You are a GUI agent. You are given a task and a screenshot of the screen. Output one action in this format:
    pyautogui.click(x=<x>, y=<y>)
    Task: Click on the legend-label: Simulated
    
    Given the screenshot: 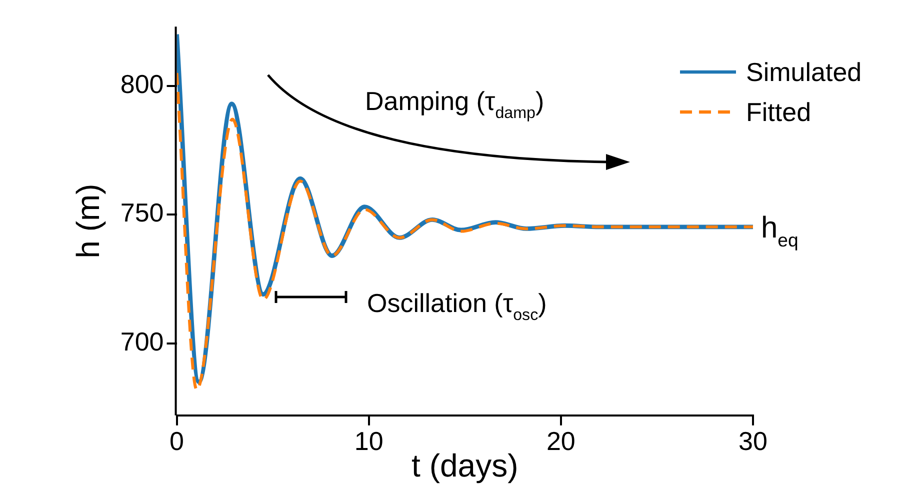 What is the action you would take?
    pyautogui.click(x=804, y=72)
    